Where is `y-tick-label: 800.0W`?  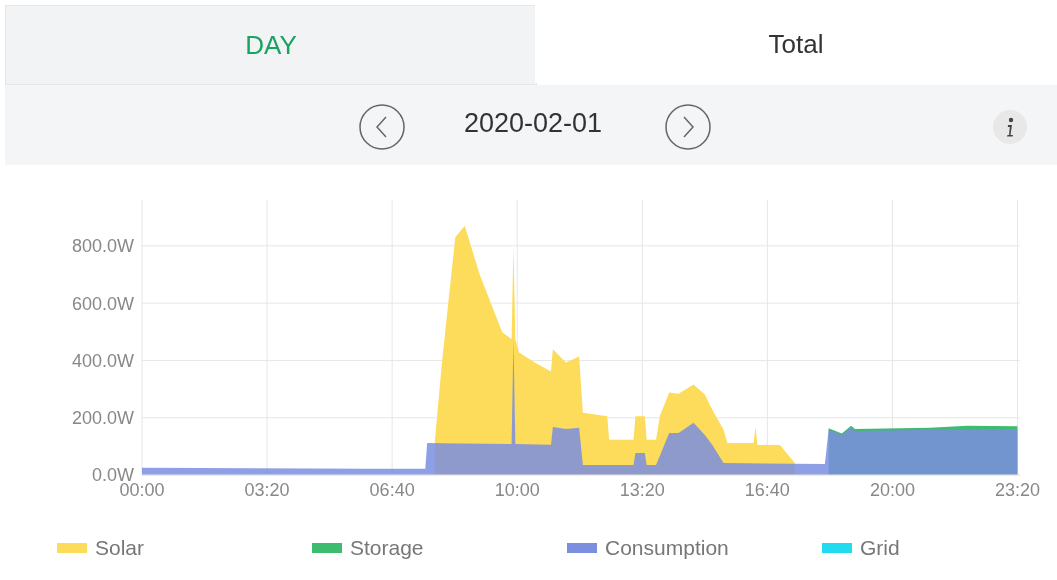 y-tick-label: 800.0W is located at coordinates (102, 246).